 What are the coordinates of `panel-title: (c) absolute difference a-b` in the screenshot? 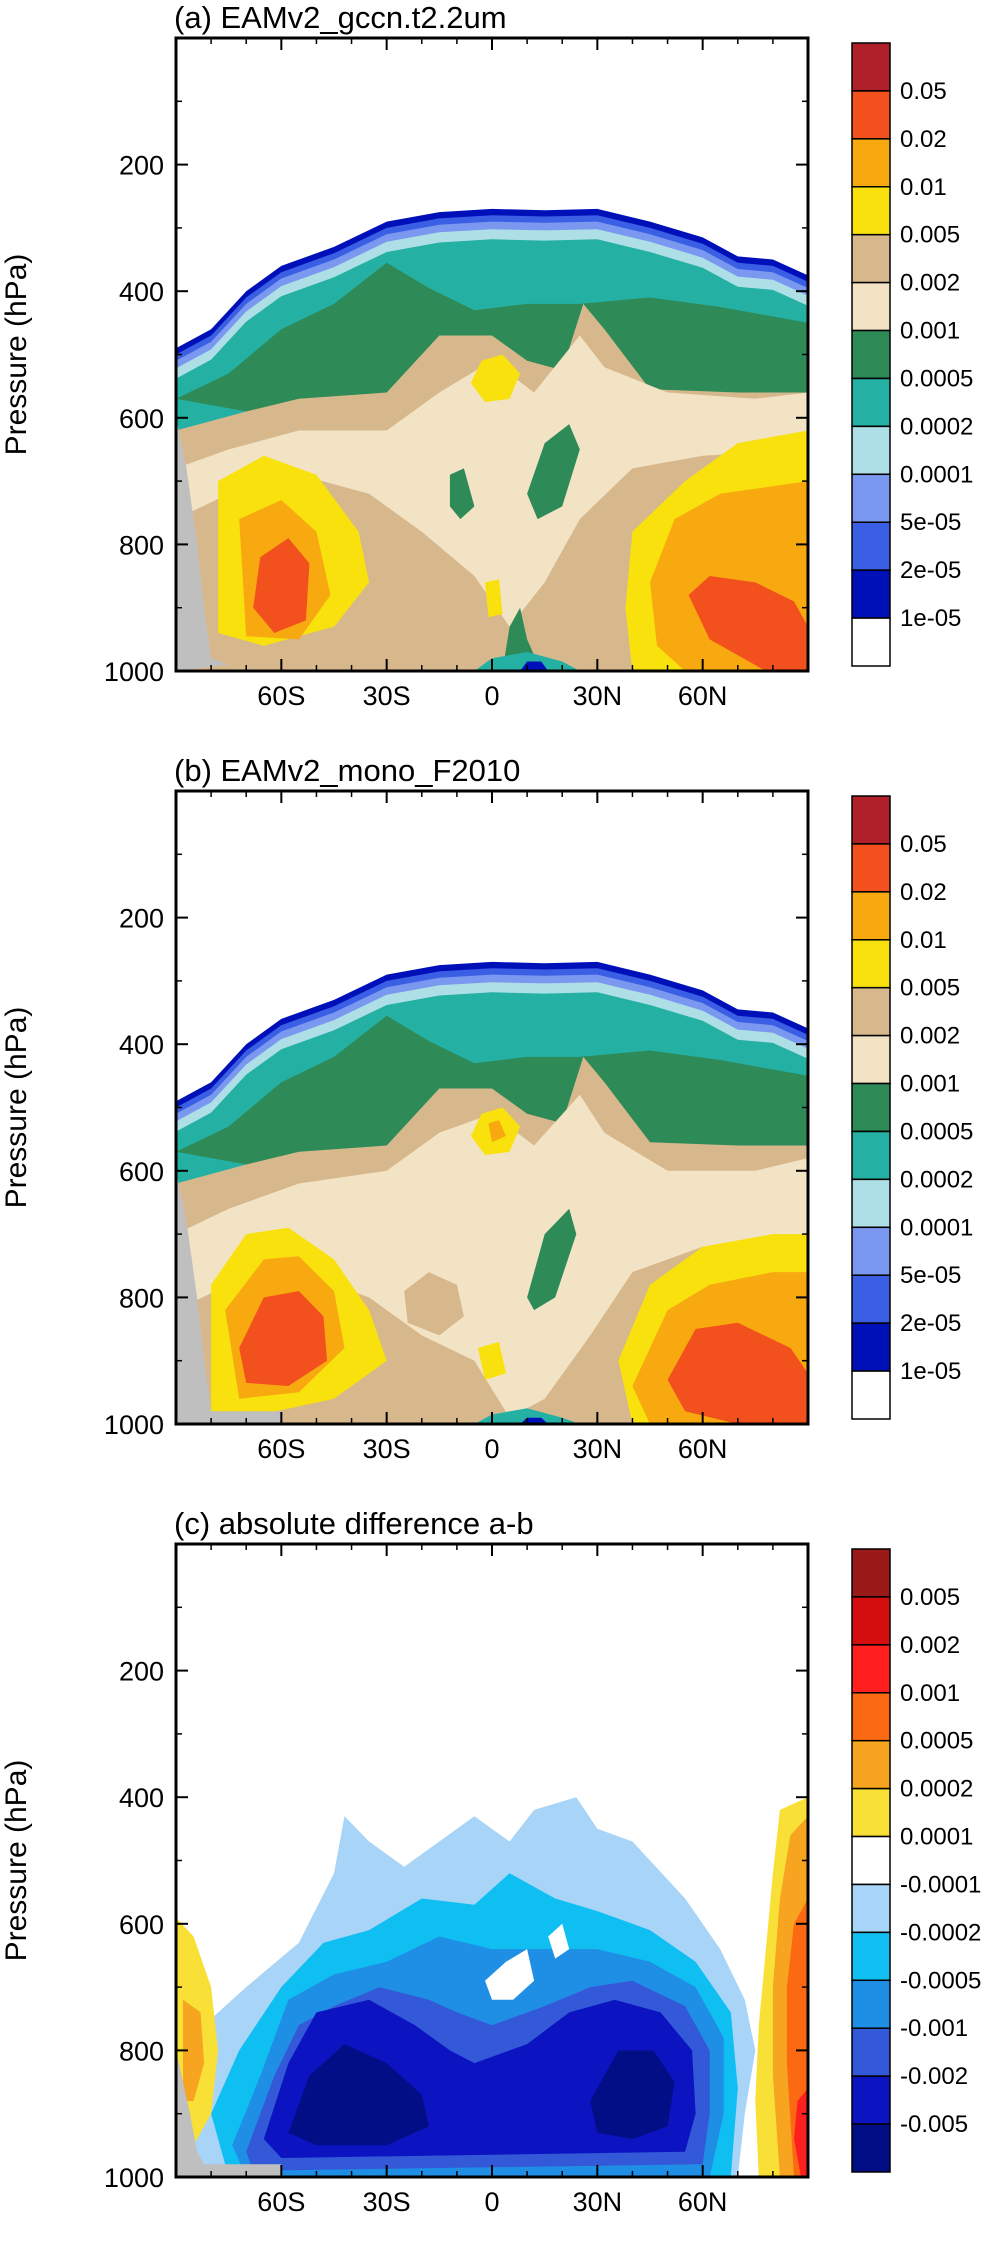 It's located at (354, 1523).